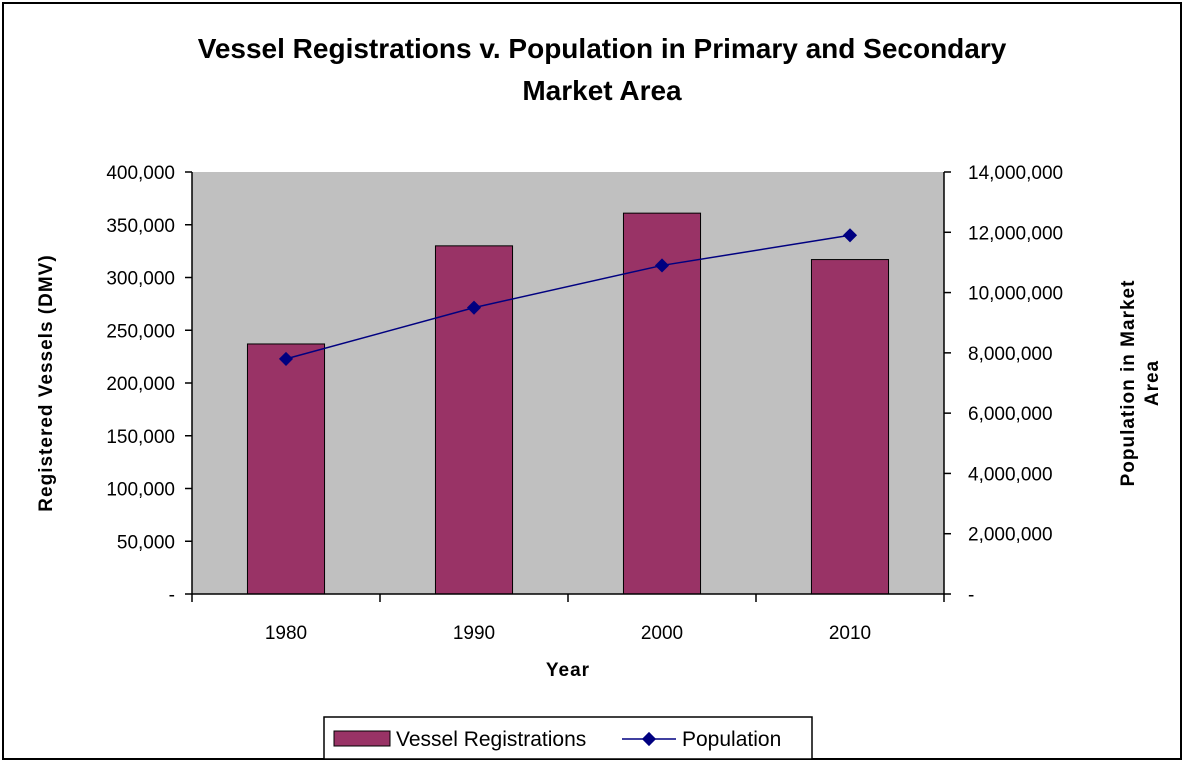  What do you see at coordinates (474, 420) in the screenshot?
I see `bar-1990` at bounding box center [474, 420].